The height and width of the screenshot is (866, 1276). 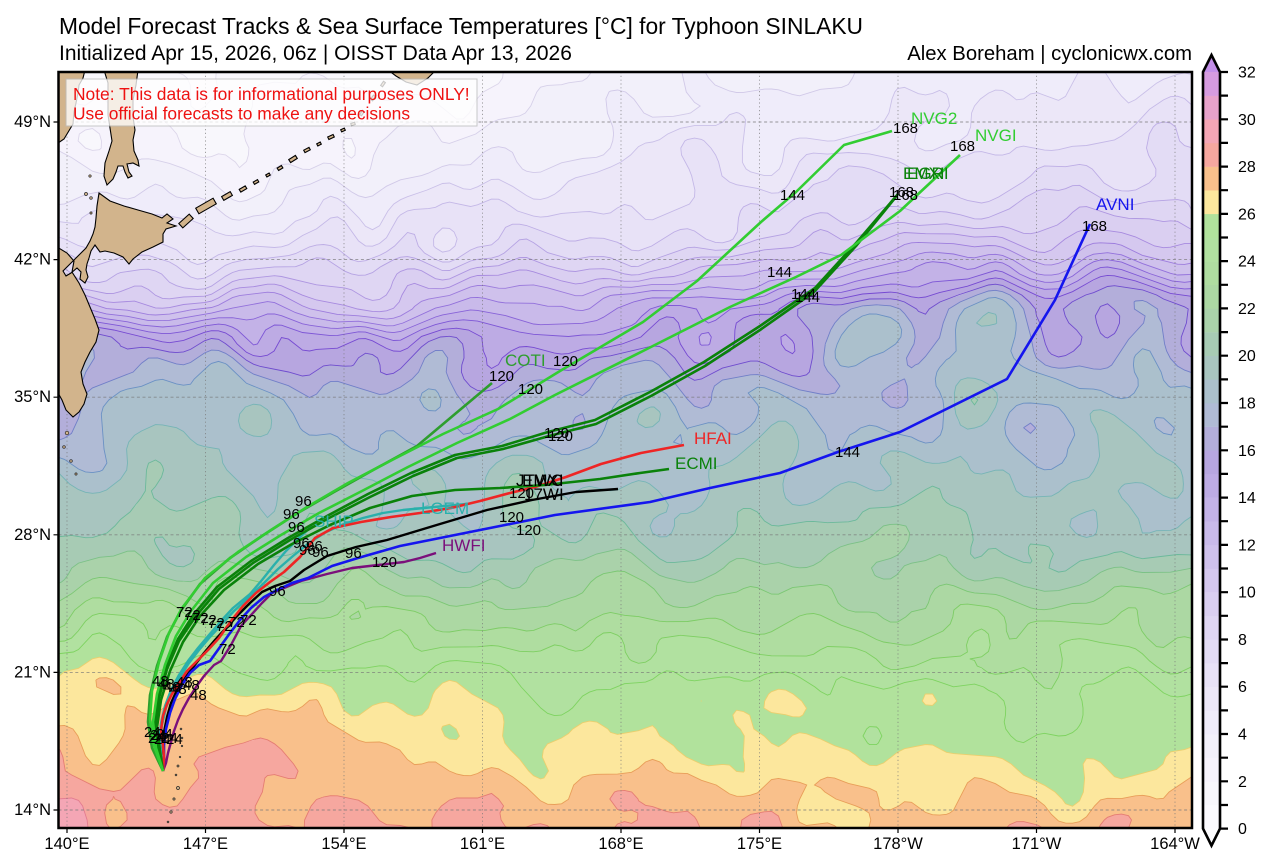 I want to click on svg-text: 14, so click(x=1247, y=498).